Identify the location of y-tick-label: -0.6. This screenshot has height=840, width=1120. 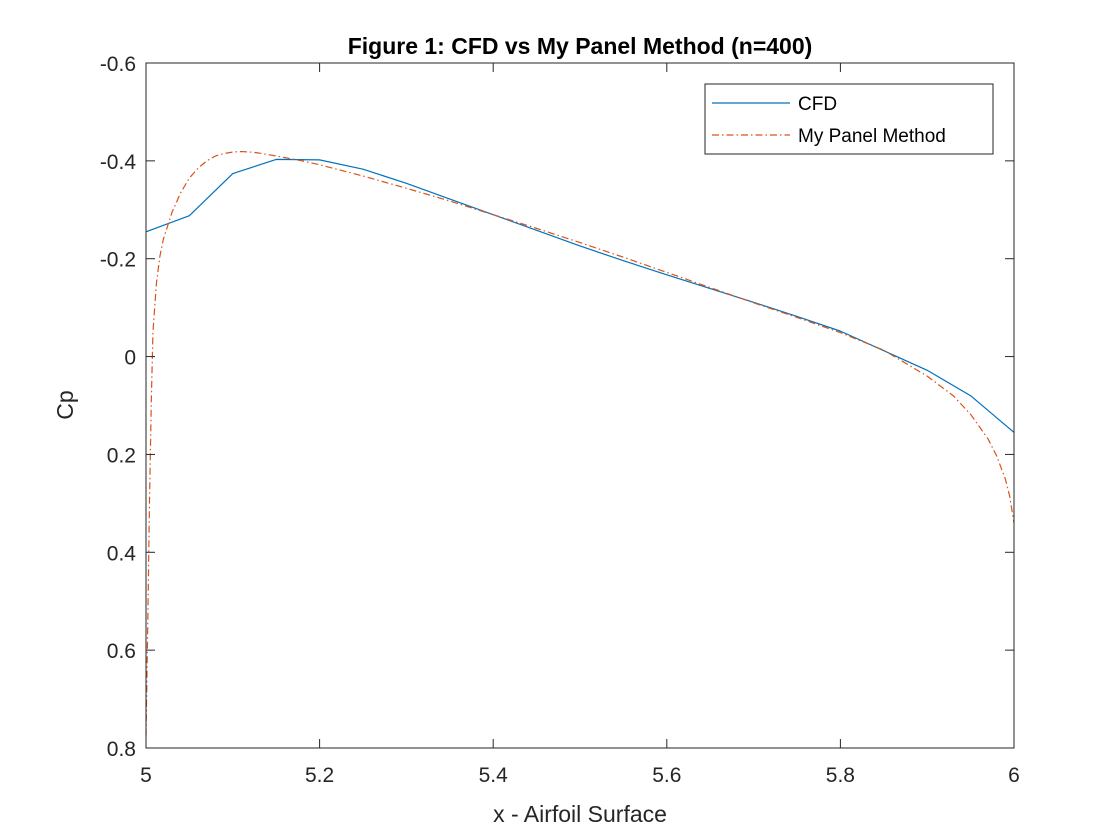
(118, 64).